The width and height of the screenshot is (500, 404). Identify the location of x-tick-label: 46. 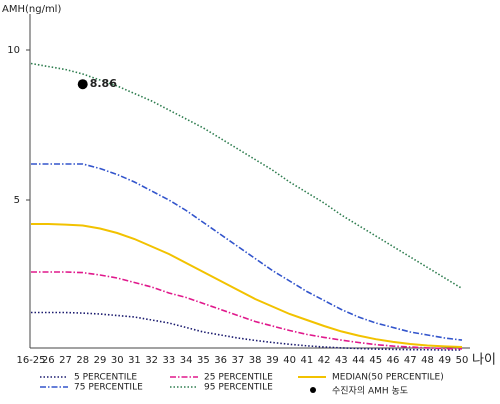
(393, 360).